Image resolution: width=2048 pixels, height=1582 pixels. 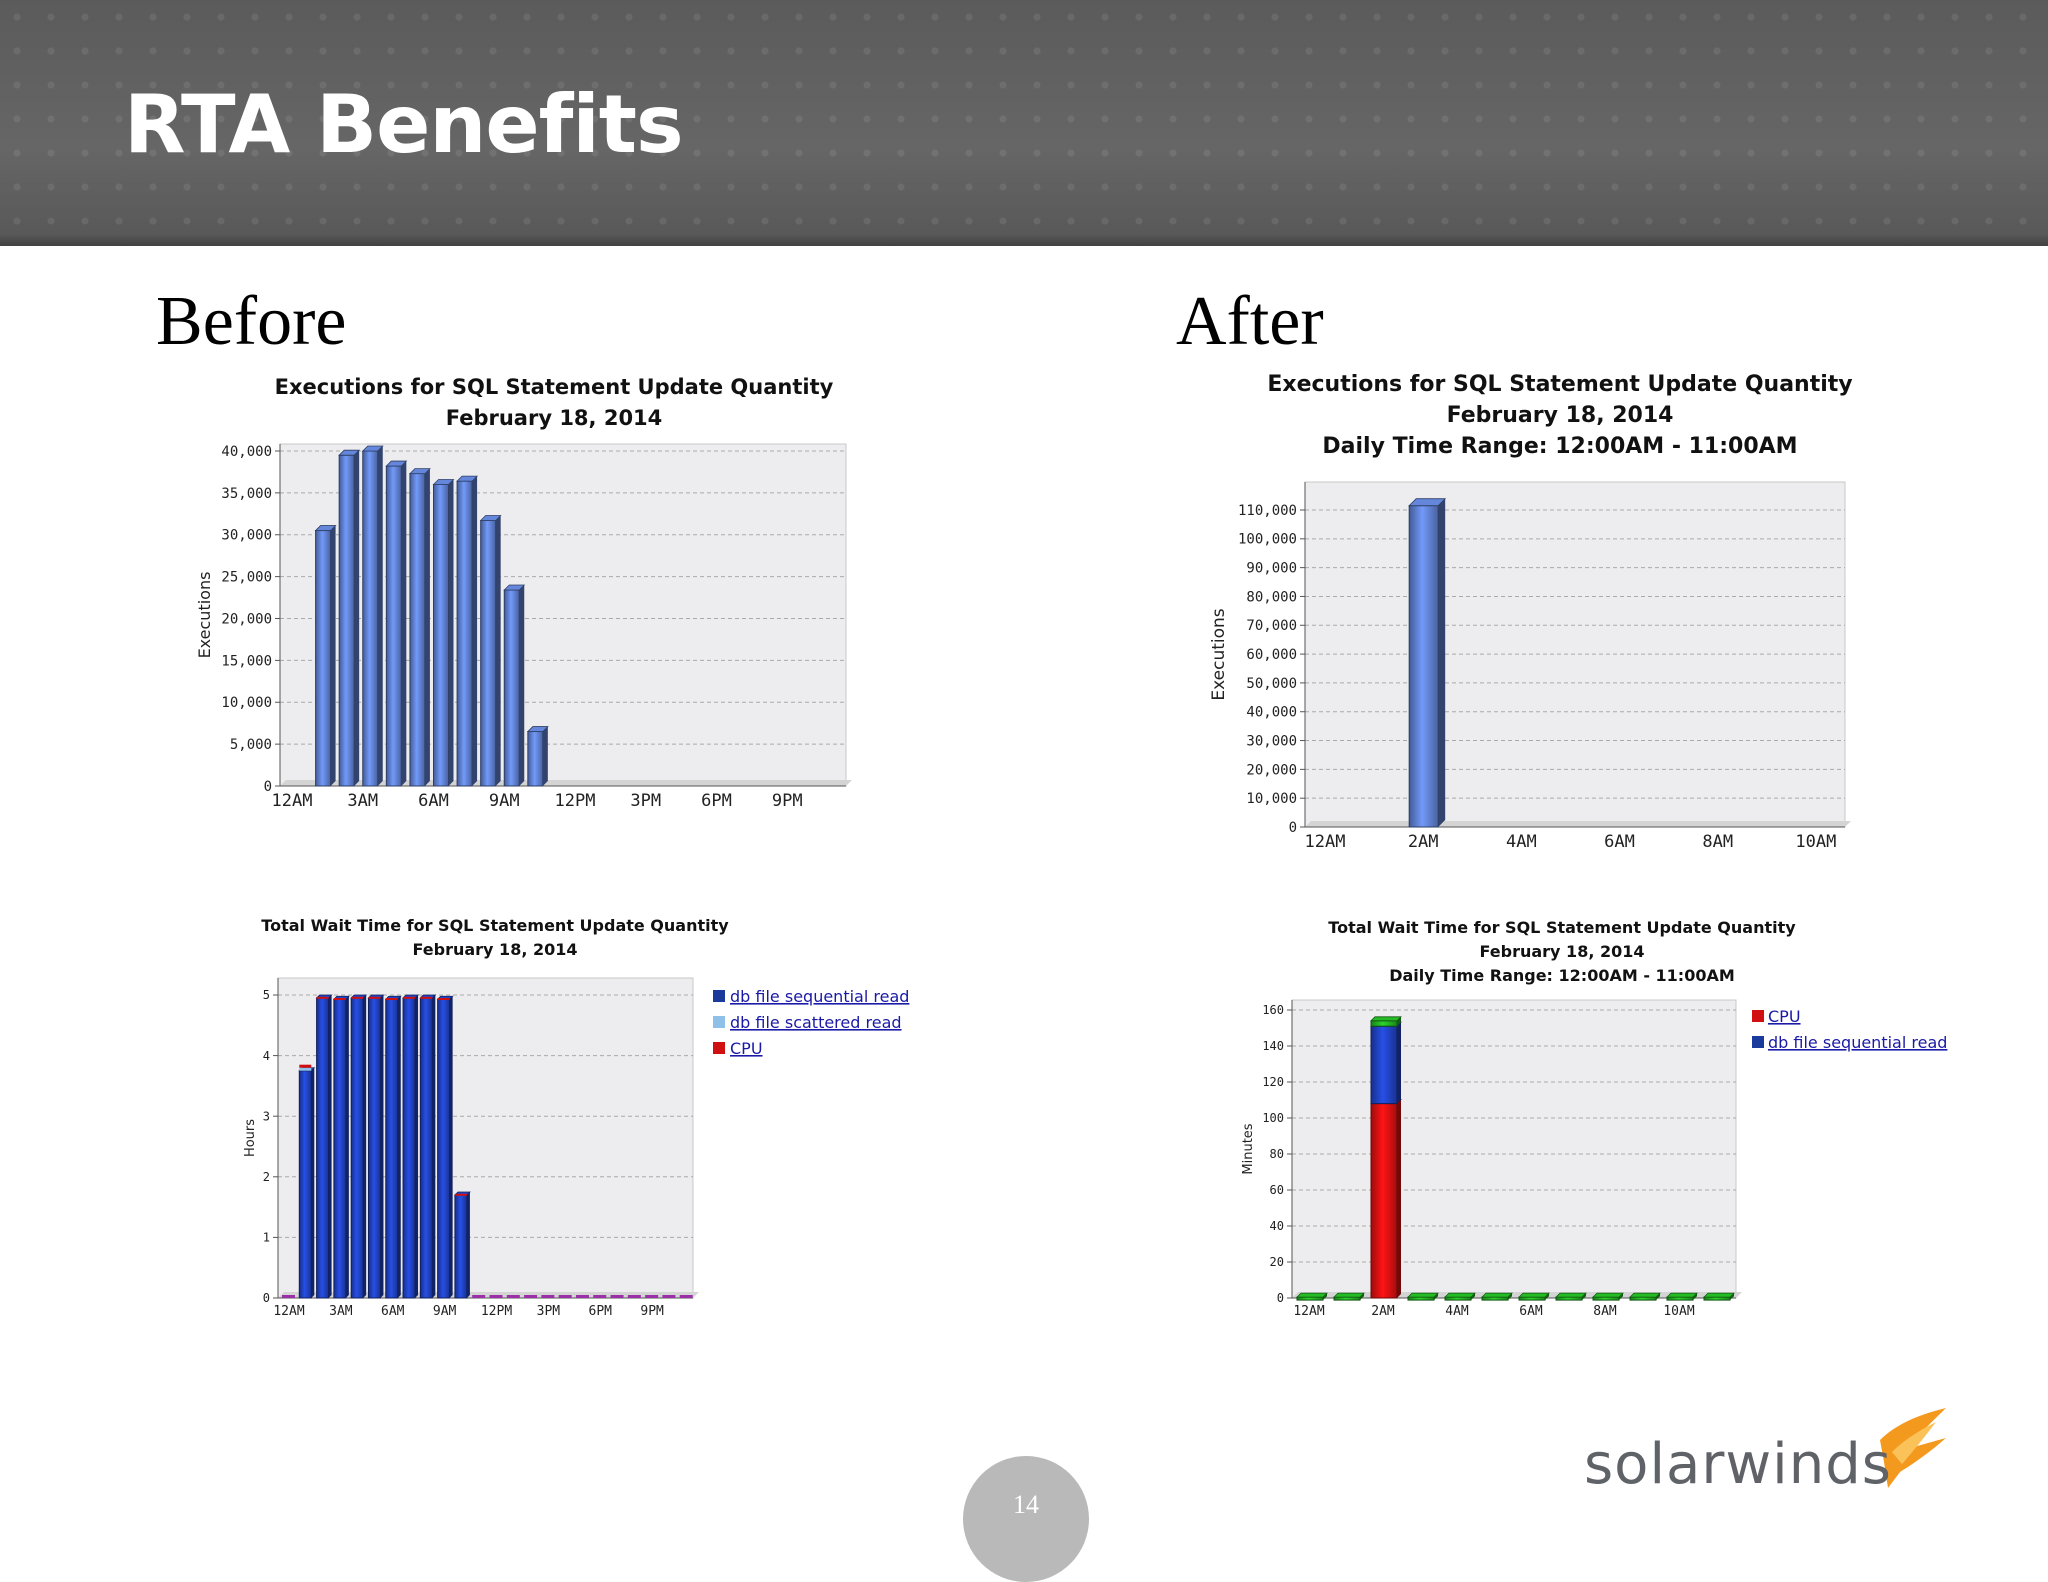 What do you see at coordinates (496, 1311) in the screenshot?
I see `before-wait-x-tick-label: 12PM` at bounding box center [496, 1311].